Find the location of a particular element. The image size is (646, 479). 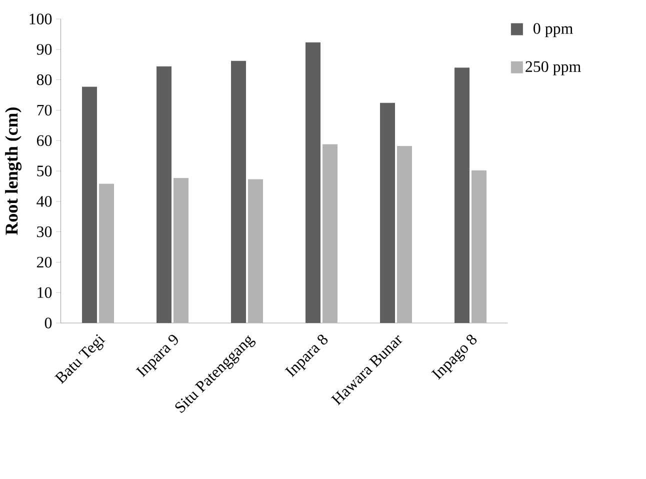

y-tick-label: 10 is located at coordinates (45, 292).